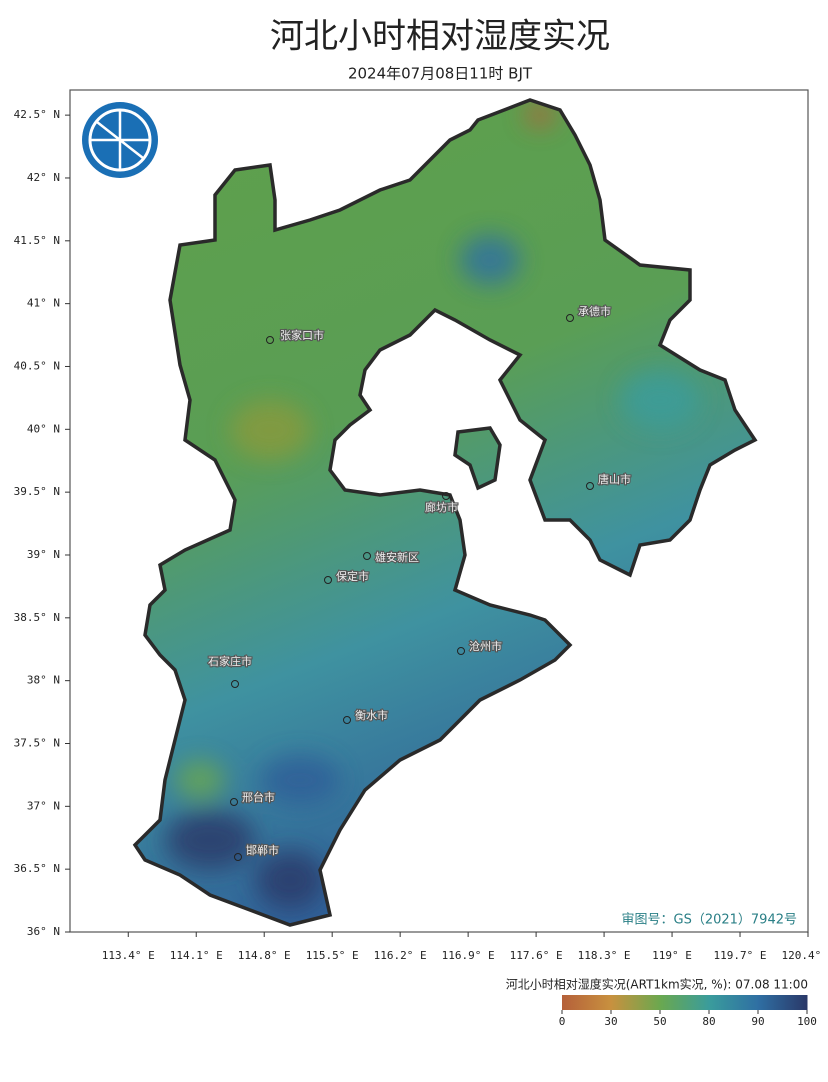  What do you see at coordinates (672, 955) in the screenshot?
I see `x-tick-label: 119° E` at bounding box center [672, 955].